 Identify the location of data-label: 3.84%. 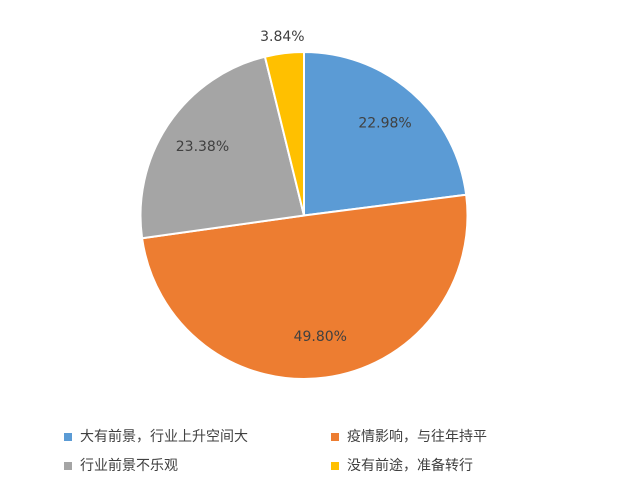
(282, 37).